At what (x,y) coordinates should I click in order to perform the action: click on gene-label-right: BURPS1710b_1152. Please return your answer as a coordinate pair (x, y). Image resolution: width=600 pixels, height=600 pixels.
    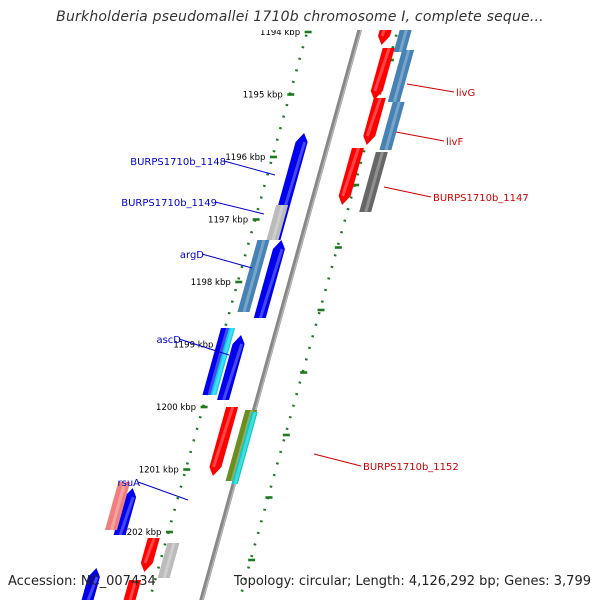
    Looking at the image, I should click on (411, 467).